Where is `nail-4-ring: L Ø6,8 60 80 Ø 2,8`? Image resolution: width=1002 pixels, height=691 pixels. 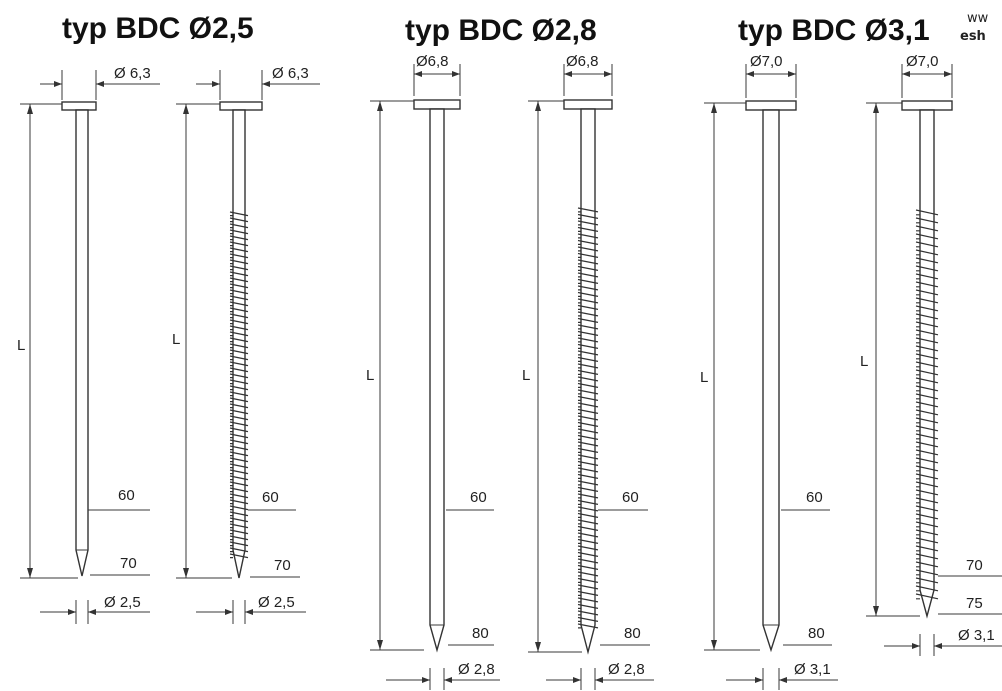 nail-4-ring: L Ø6,8 60 80 Ø 2,8 is located at coordinates (588, 371).